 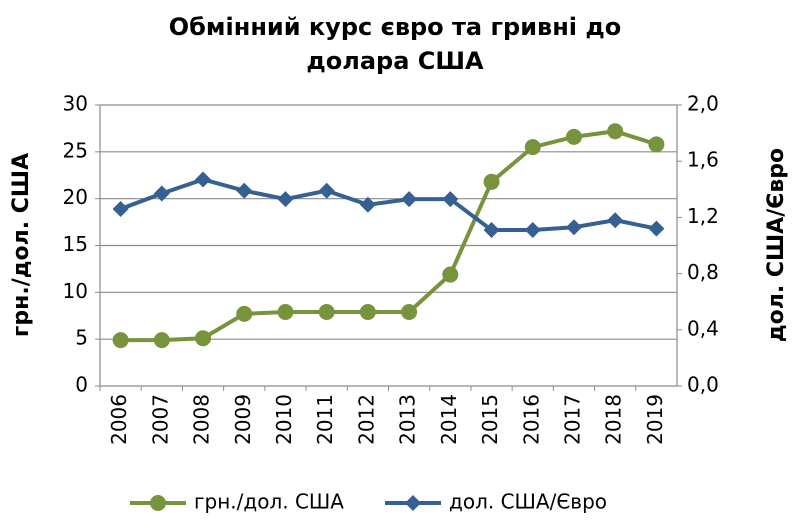 What do you see at coordinates (75, 150) in the screenshot?
I see `y-tick-label: 25` at bounding box center [75, 150].